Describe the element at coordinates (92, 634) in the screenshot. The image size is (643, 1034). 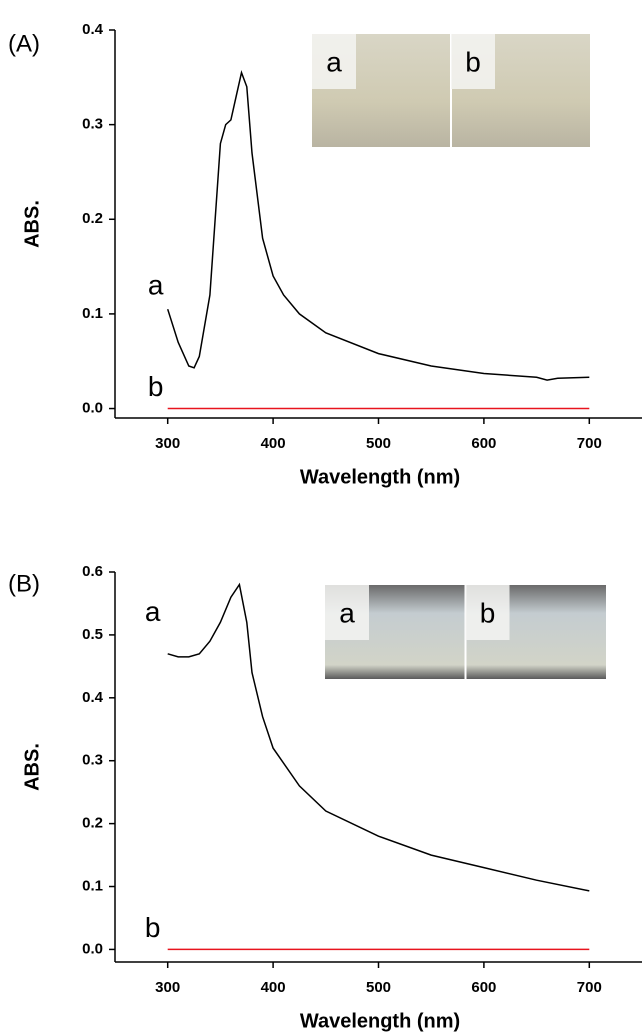
I see `y-tick-label: 0.5` at that location.